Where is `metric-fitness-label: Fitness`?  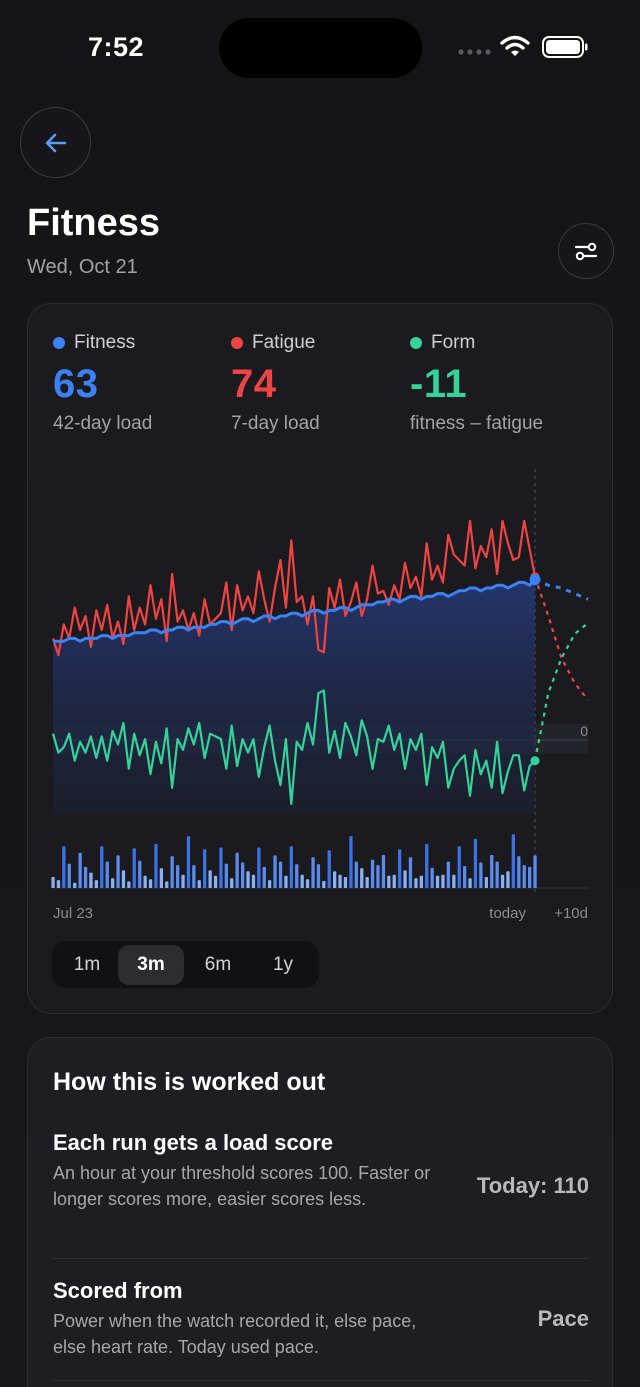 metric-fitness-label: Fitness is located at coordinates (105, 342).